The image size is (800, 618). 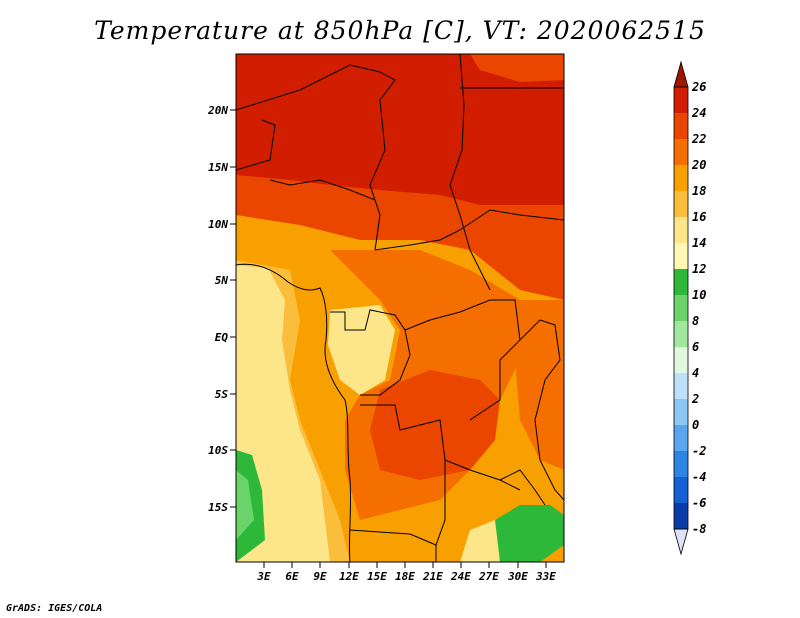 What do you see at coordinates (218, 167) in the screenshot?
I see `lat-tick-label: 15N` at bounding box center [218, 167].